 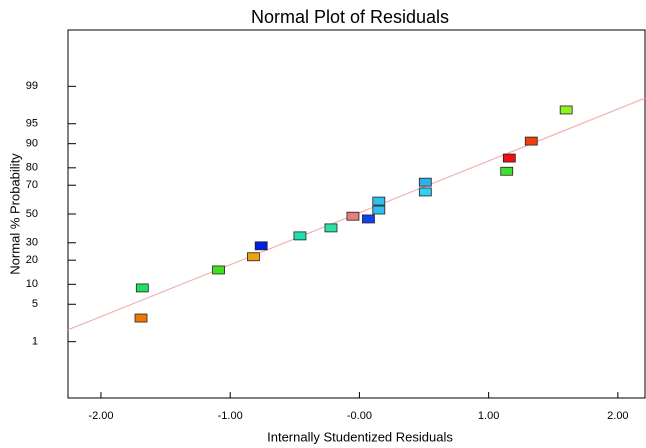 What do you see at coordinates (350, 17) in the screenshot?
I see `chart-title: Normal Plot of Residuals` at bounding box center [350, 17].